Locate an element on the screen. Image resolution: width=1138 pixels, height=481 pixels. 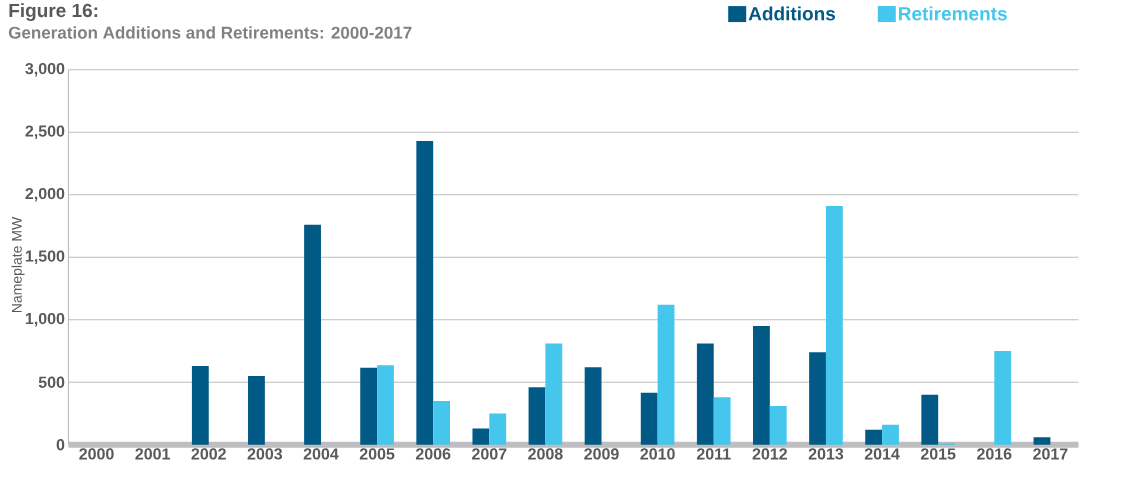
y-tick-label: 2,000 is located at coordinates (45, 194).